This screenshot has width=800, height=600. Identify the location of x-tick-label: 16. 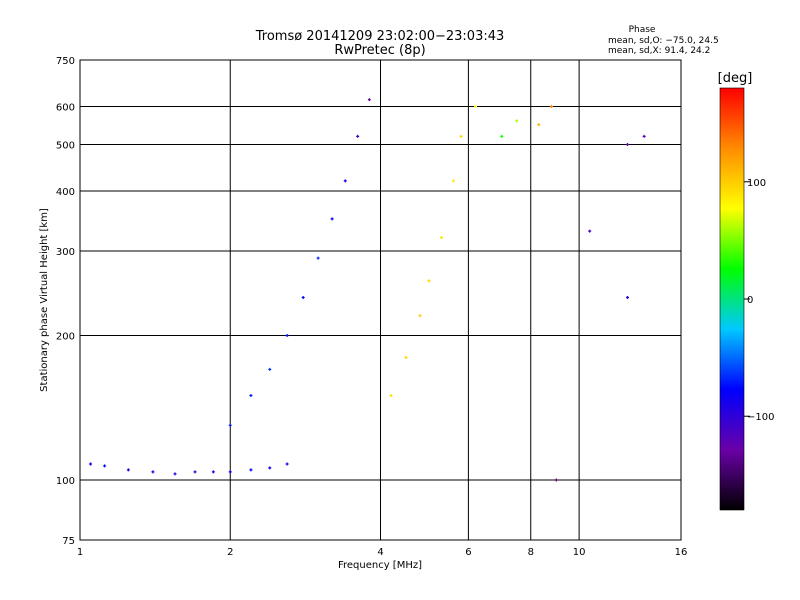
(681, 552).